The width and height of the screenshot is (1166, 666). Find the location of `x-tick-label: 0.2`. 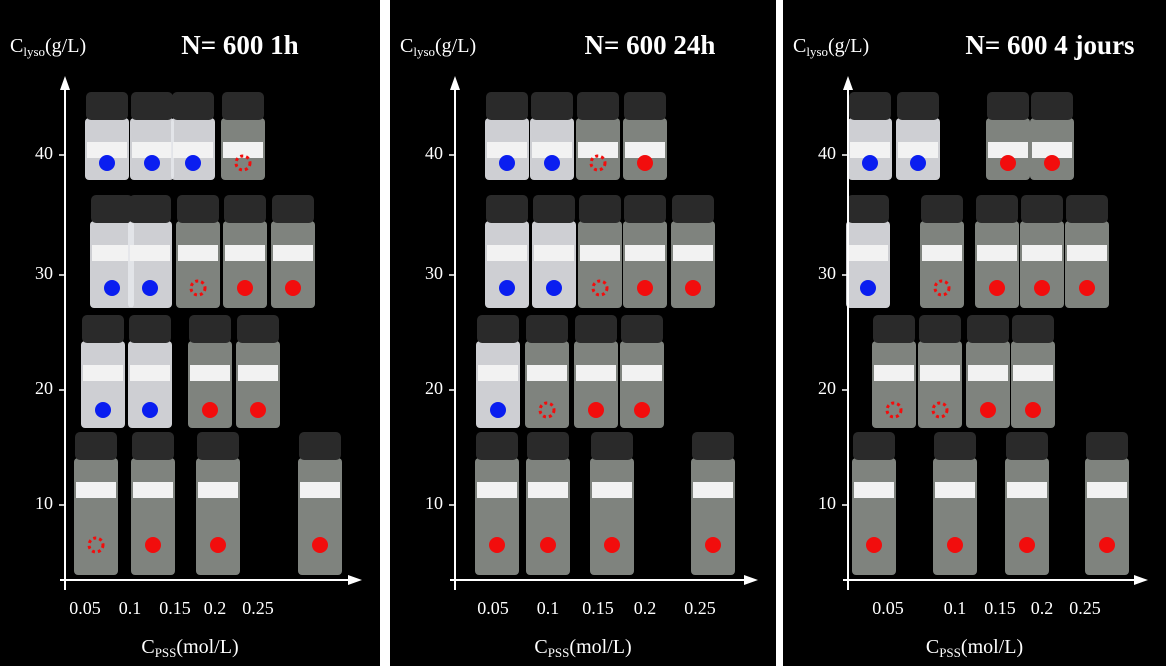

x-tick-label: 0.2 is located at coordinates (645, 608).